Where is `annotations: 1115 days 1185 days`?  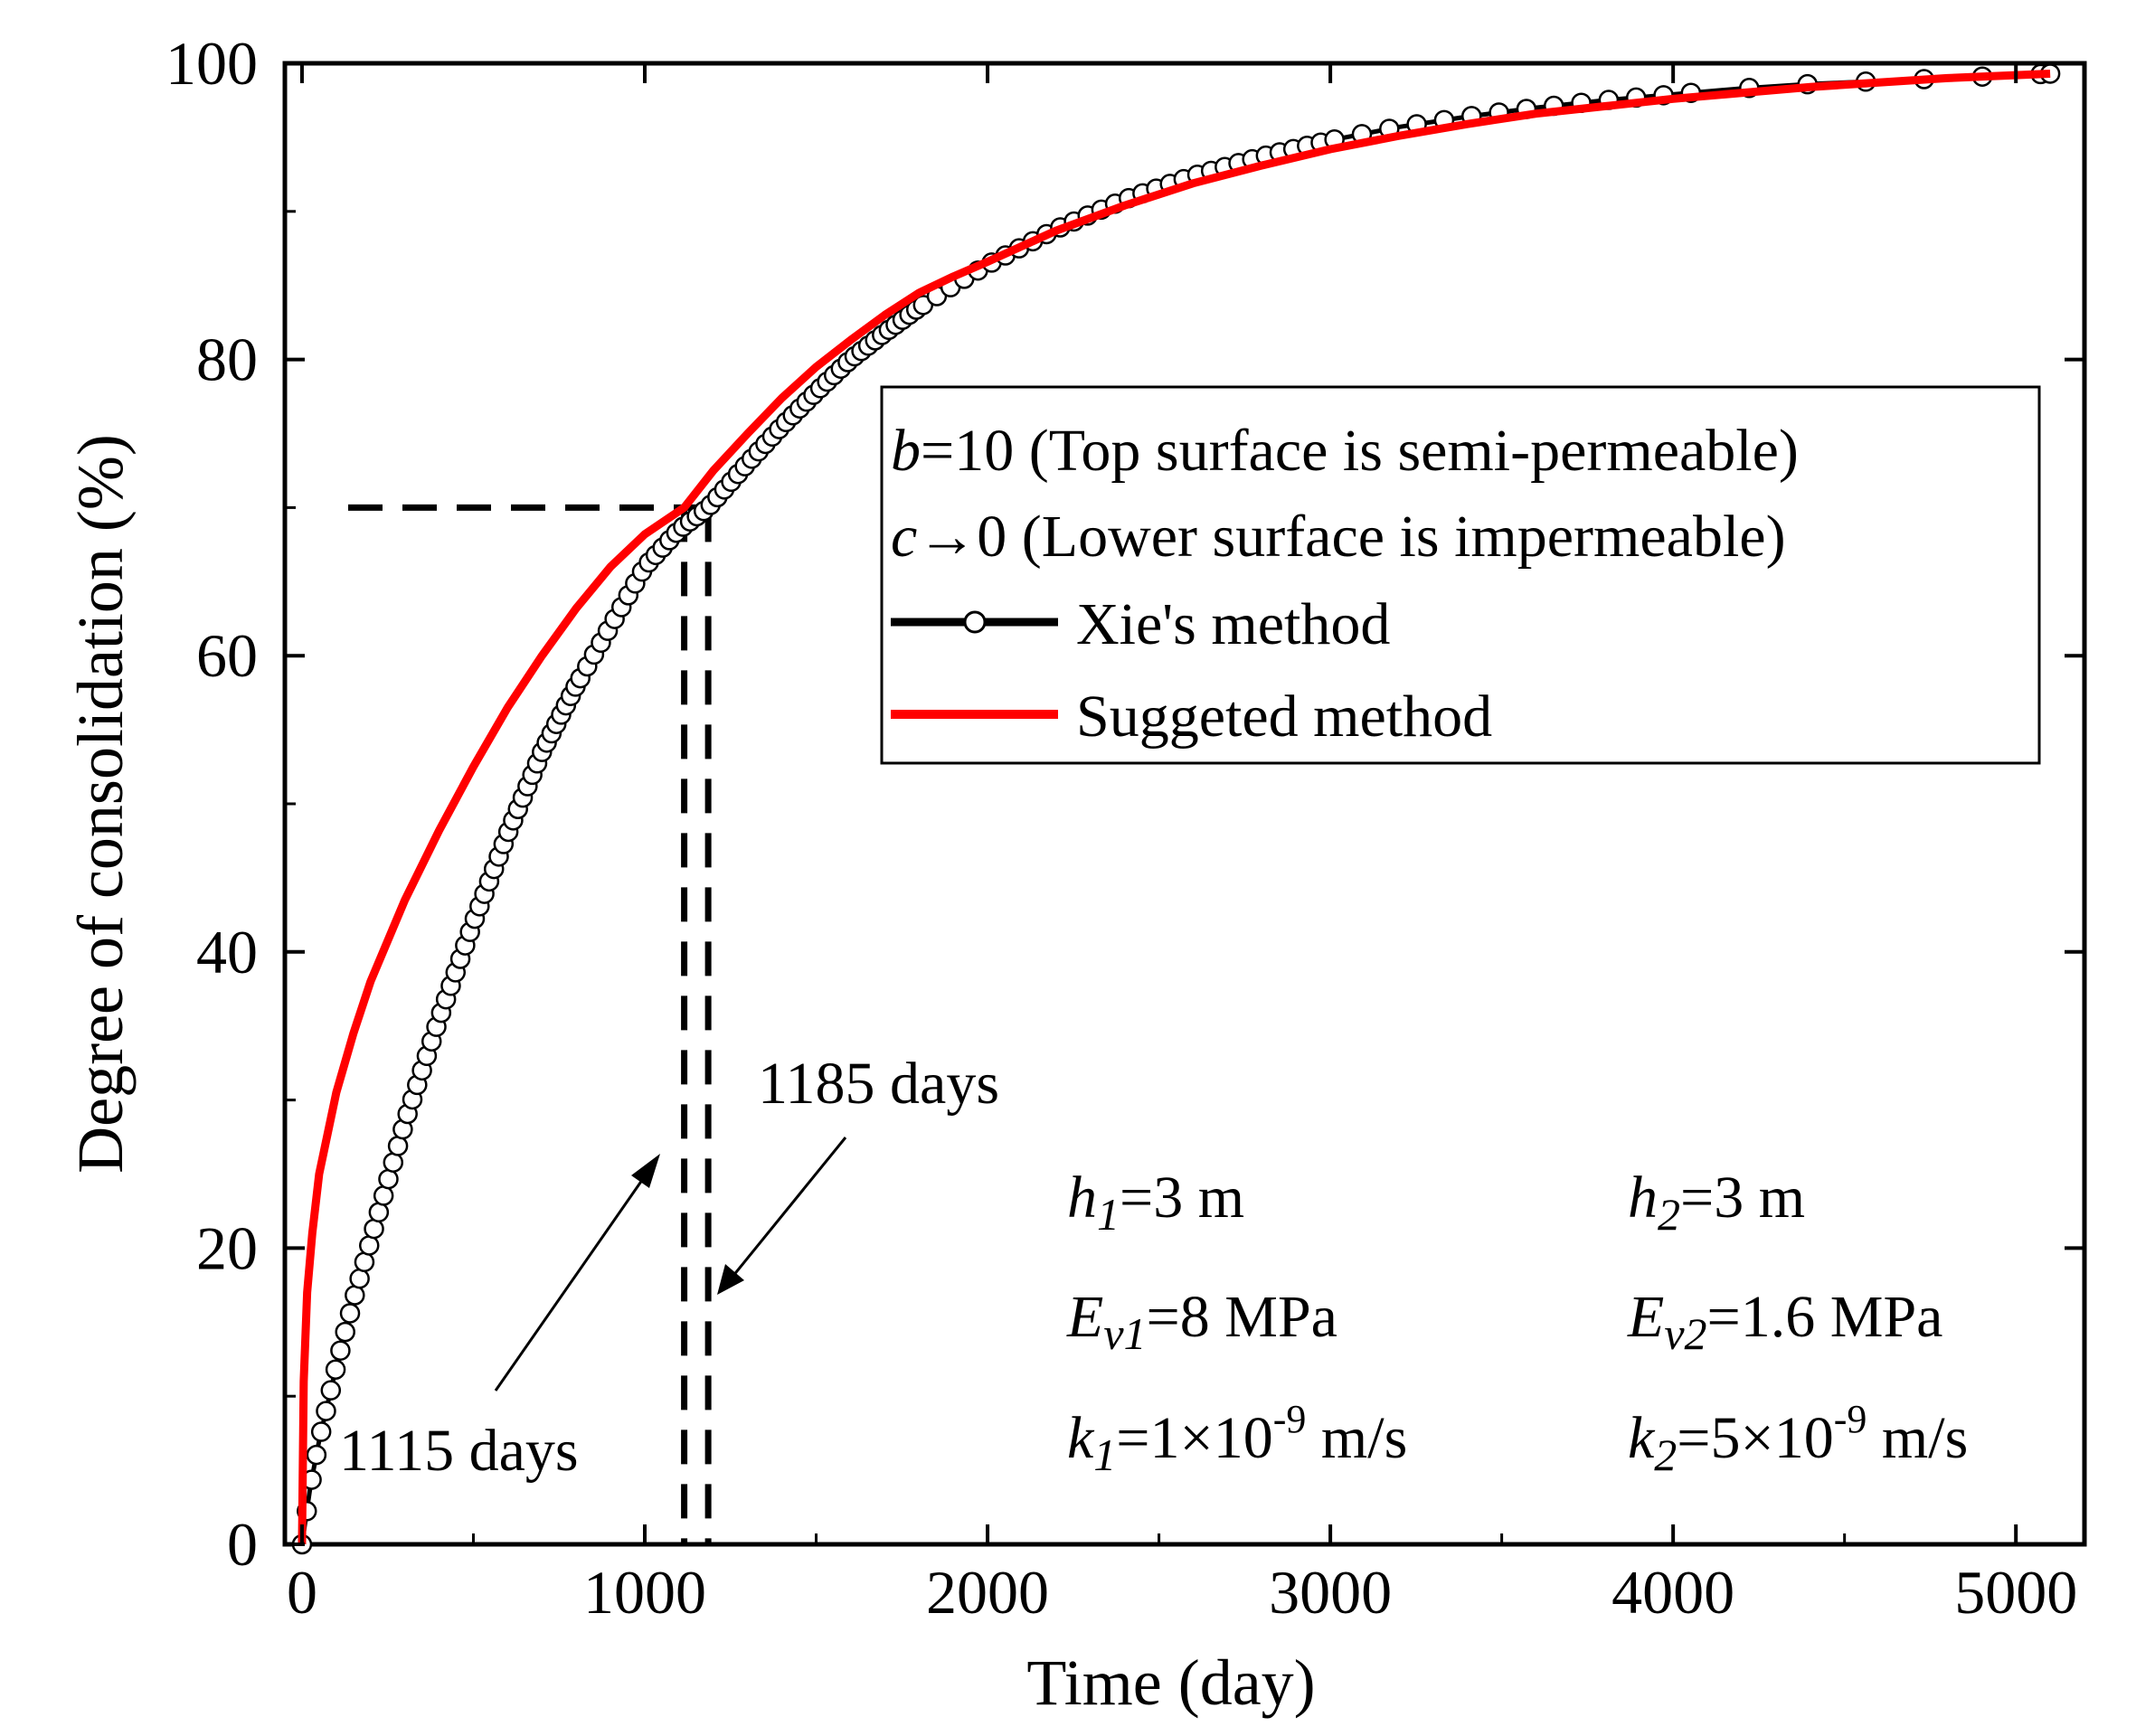
annotations: 1115 days 1185 days is located at coordinates (669, 1268).